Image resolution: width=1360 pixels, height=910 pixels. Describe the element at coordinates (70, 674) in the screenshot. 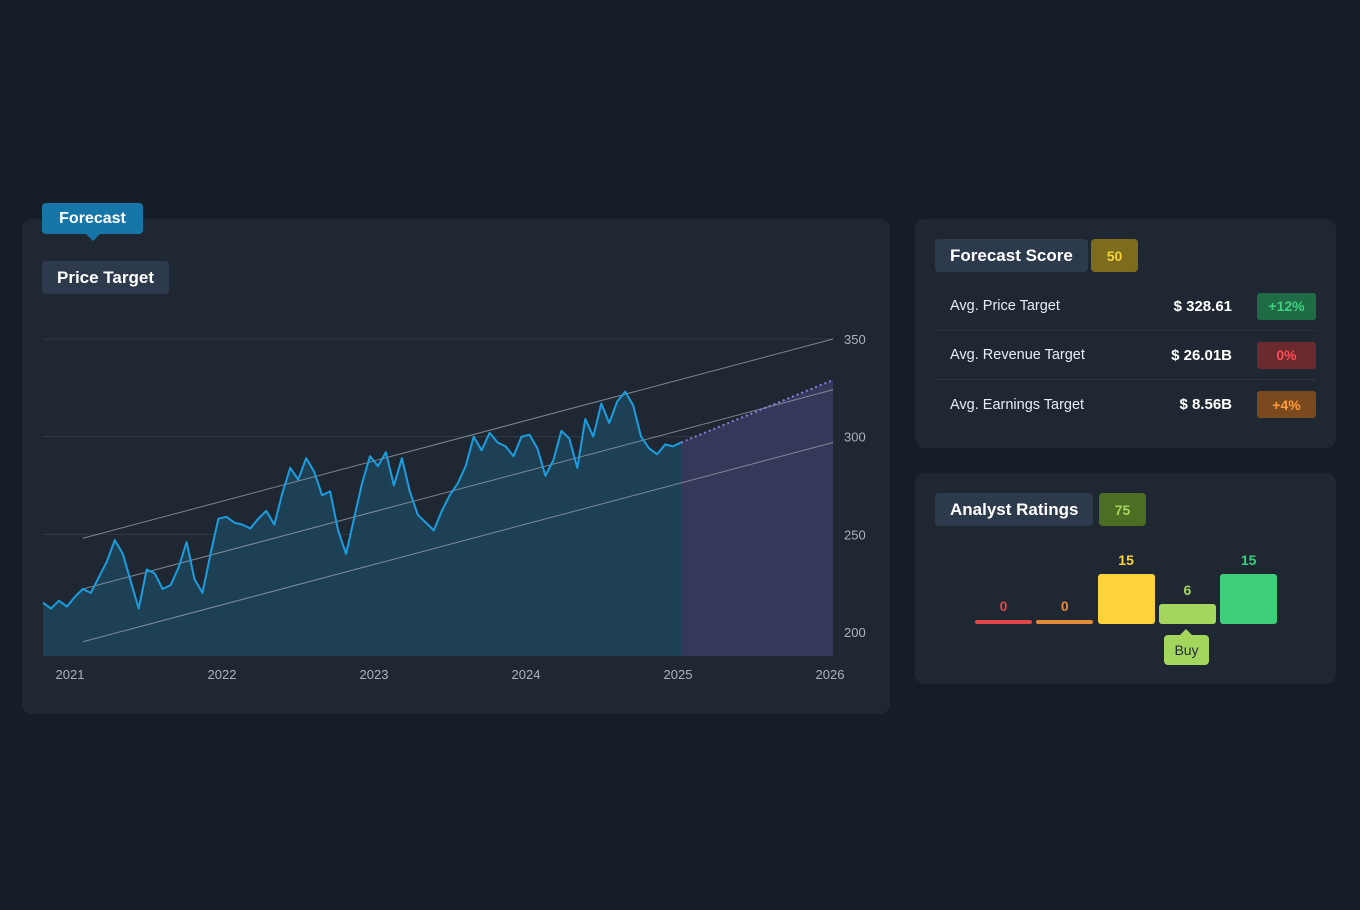

I see `x-tick-label: 2021` at that location.